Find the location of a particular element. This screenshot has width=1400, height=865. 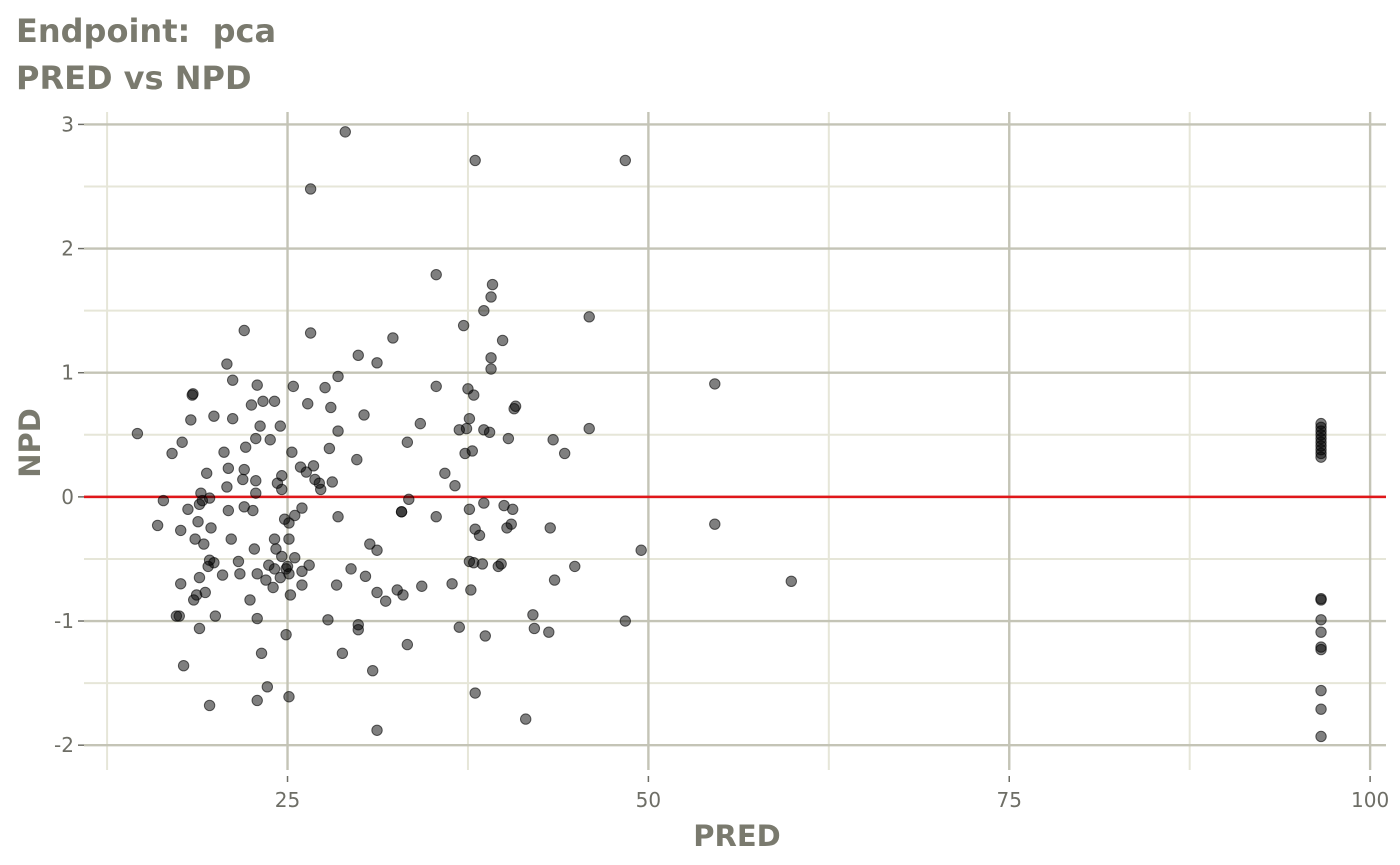

x-tick-label: 100 is located at coordinates (1370, 800).